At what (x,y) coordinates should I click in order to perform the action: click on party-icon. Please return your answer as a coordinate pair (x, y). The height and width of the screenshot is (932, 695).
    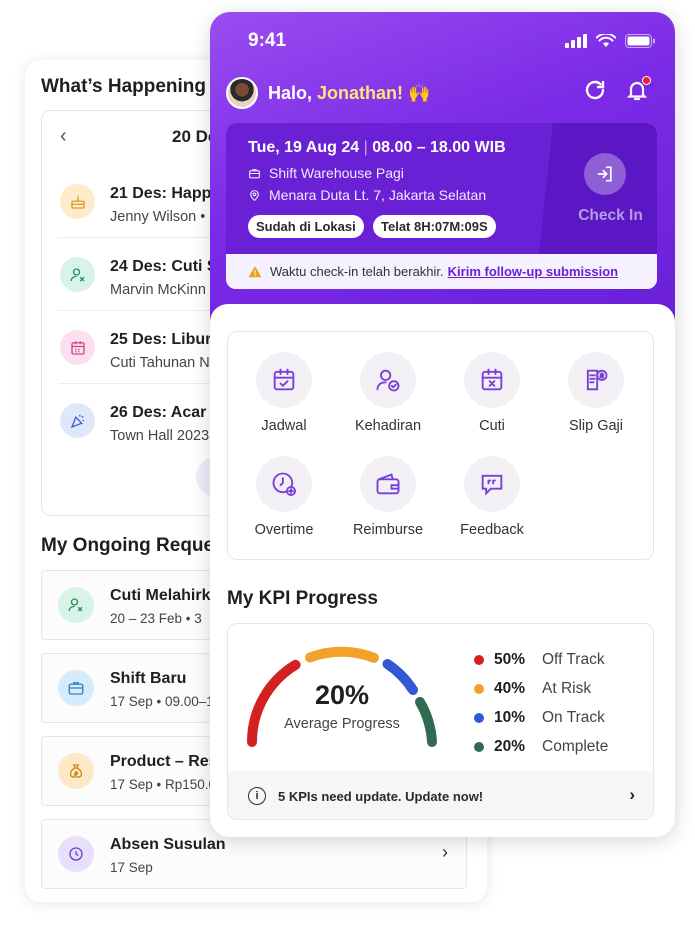
    Looking at the image, I should click on (77, 420).